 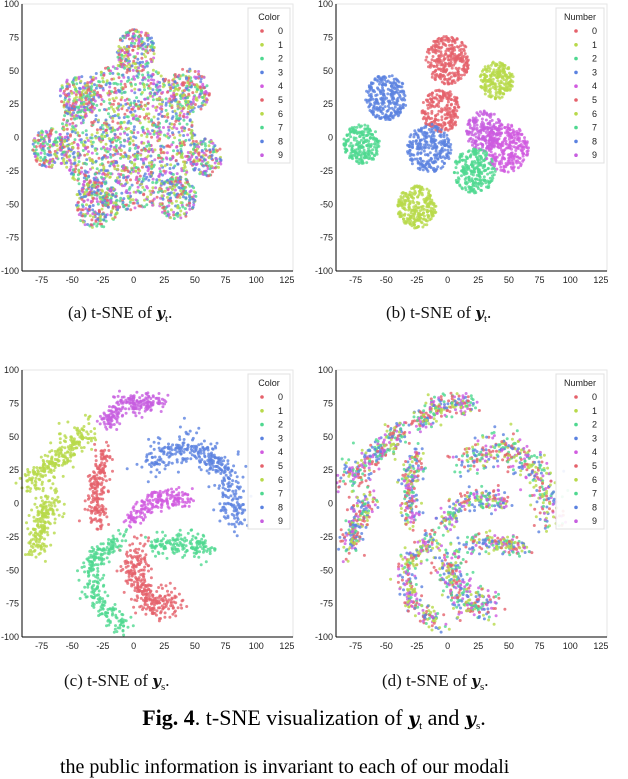 I want to click on x-tick-label: 125, so click(x=286, y=280).